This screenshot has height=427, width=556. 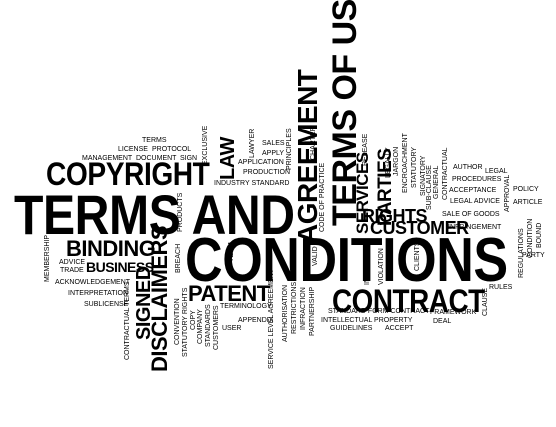 What do you see at coordinates (346, 260) in the screenshot?
I see `word-conditions: CONDITIONS` at bounding box center [346, 260].